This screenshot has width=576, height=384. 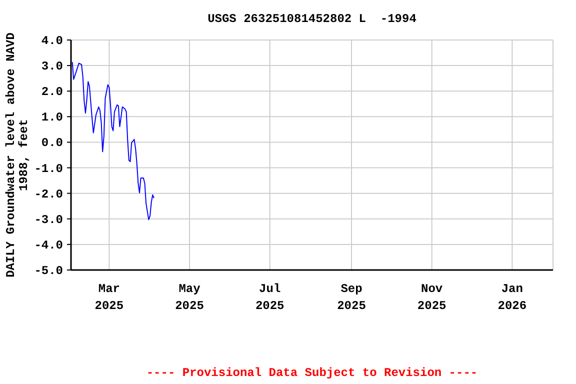 I want to click on y-tick-label: 3.0, so click(x=52, y=67).